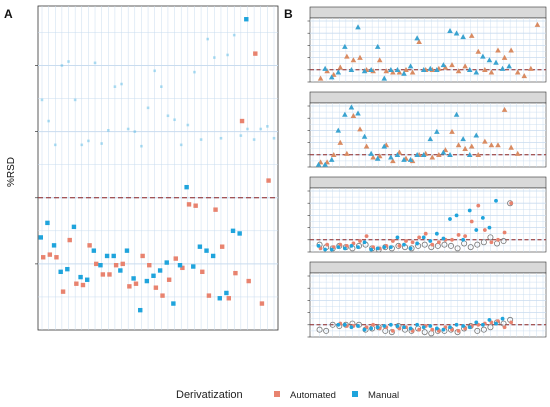 This screenshot has width=550, height=407. What do you see at coordinates (427, 214) in the screenshot?
I see `facet-hepg2` at bounding box center [427, 214].